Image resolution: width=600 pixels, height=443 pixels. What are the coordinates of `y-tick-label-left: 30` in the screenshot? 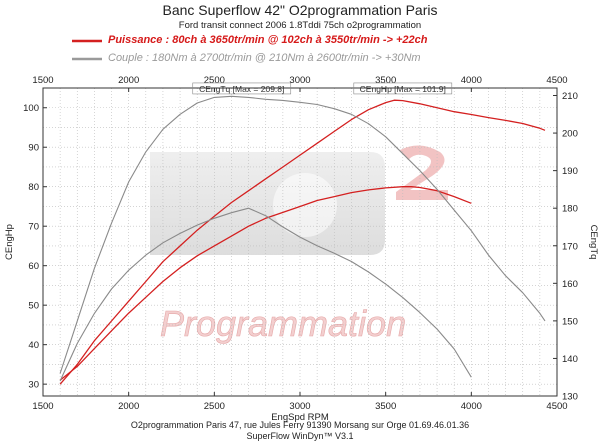 It's located at (33, 385).